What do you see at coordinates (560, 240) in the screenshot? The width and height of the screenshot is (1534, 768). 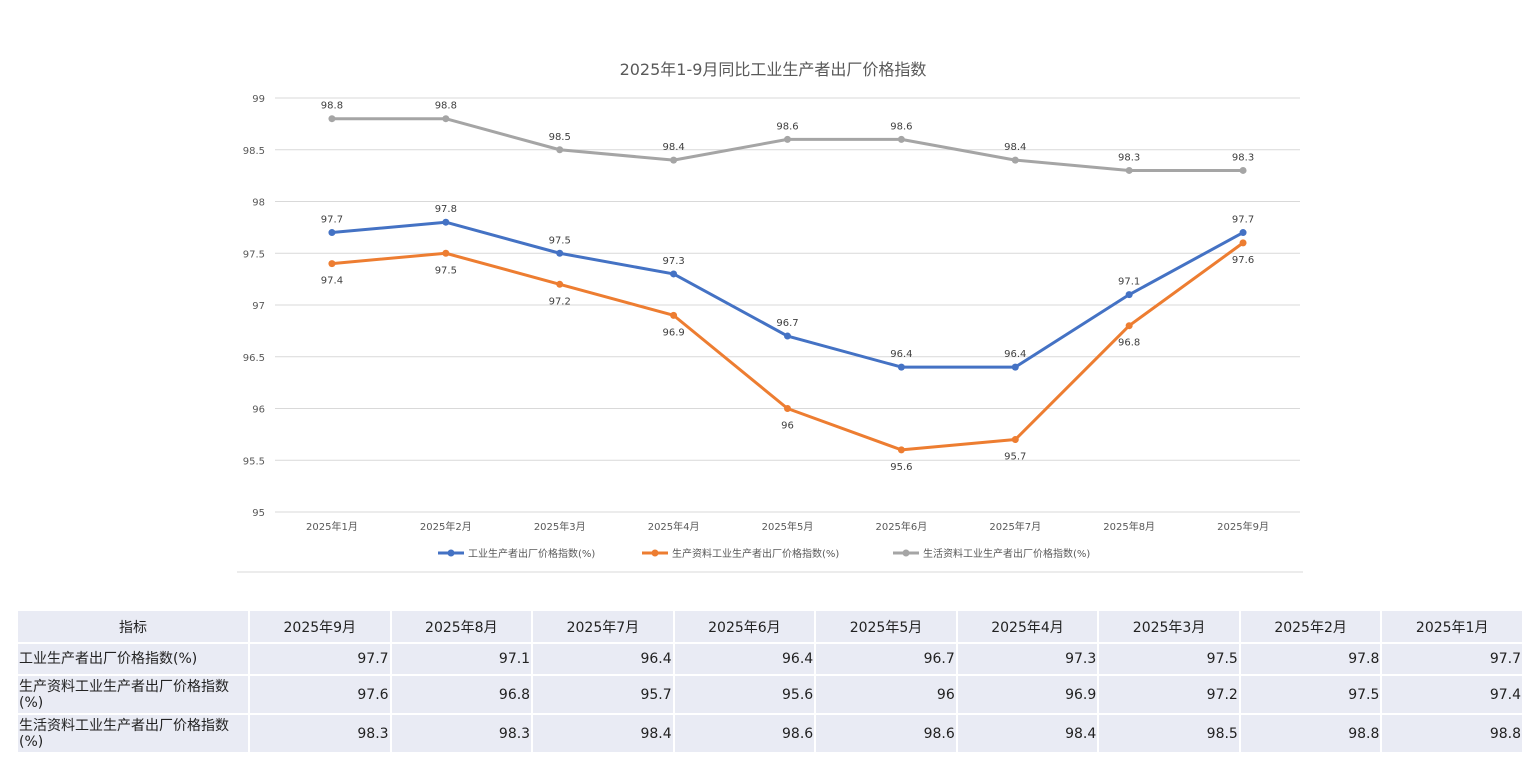 I see `data-label: 97.5` at bounding box center [560, 240].